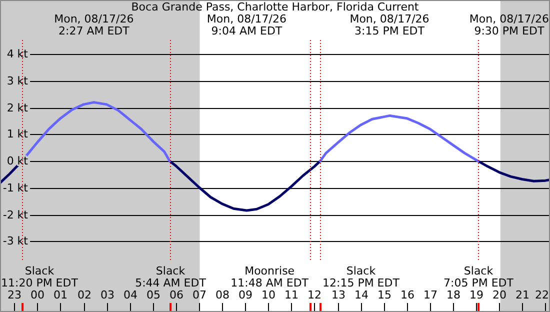 This screenshot has width=550, height=312. Describe the element at coordinates (107, 295) in the screenshot. I see `x-tick-label: 03` at that location.